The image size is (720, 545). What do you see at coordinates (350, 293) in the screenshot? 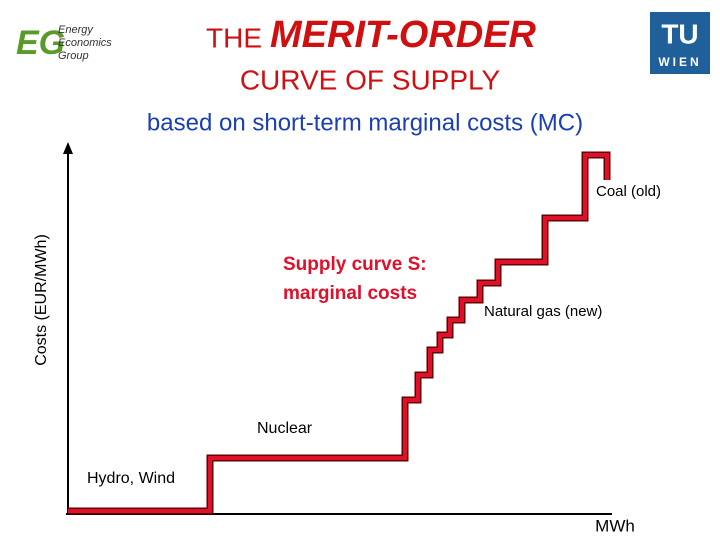
I see `curve-label: marginal costs` at bounding box center [350, 293].